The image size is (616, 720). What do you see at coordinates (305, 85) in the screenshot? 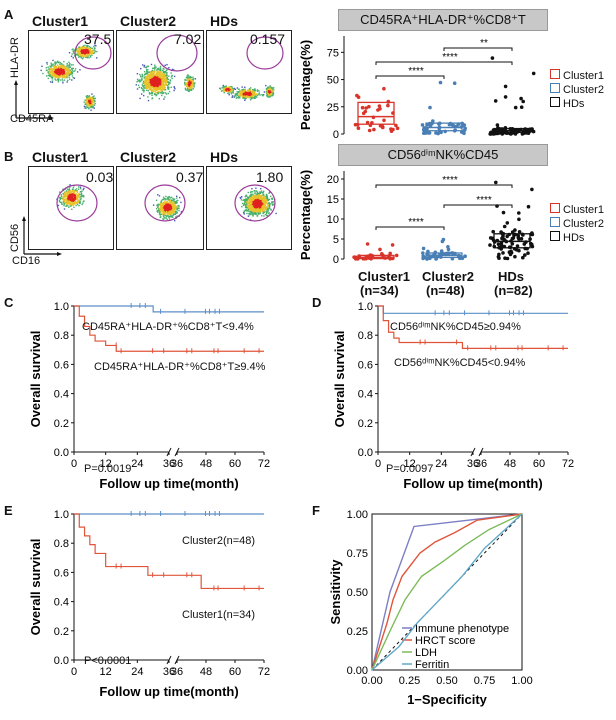
I see `y-axis-label: Percentage(%)` at bounding box center [305, 85].